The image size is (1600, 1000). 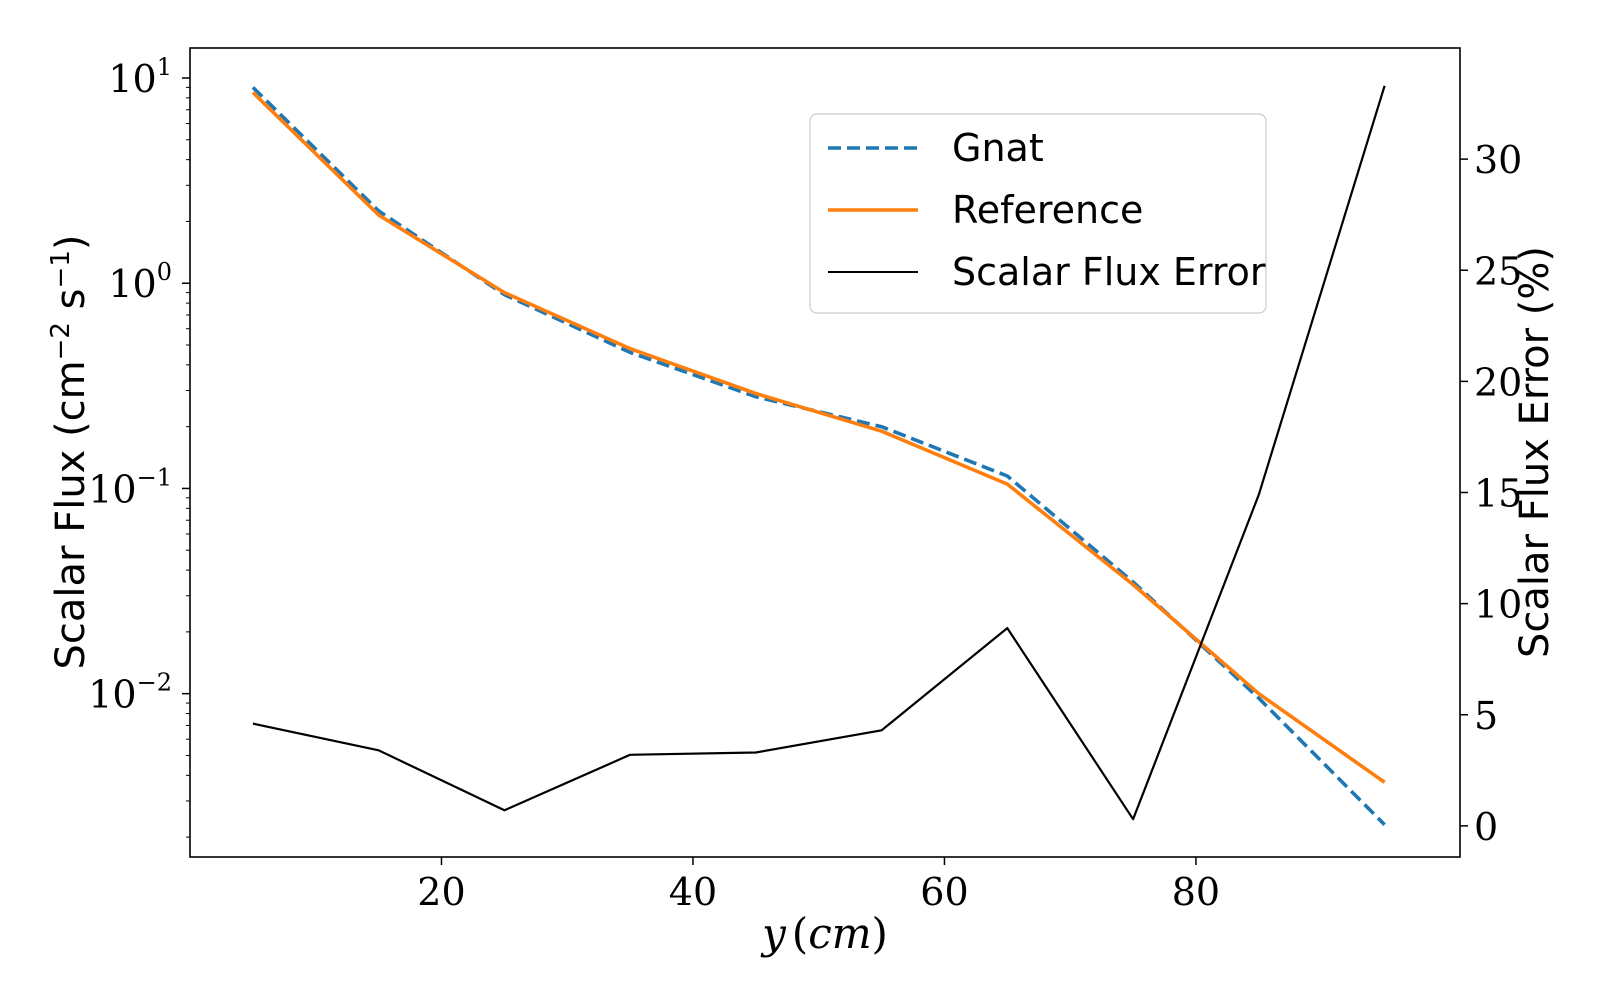 I want to click on x-axis-label: y (cm), so click(x=824, y=933).